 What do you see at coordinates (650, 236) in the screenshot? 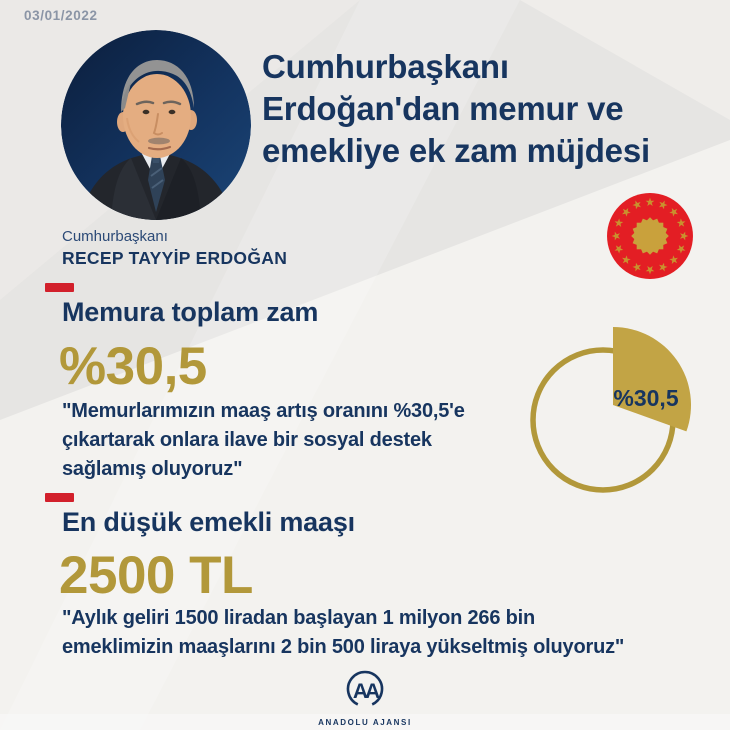
I see `presidential-seal-icon` at bounding box center [650, 236].